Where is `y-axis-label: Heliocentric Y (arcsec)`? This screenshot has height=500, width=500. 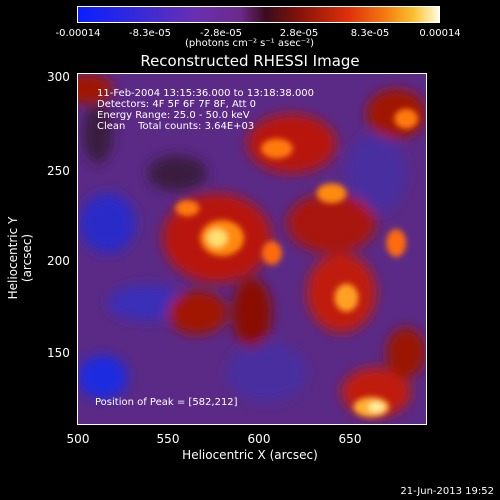
y-axis-label: Heliocentric Y (arcsec) is located at coordinates (20, 258).